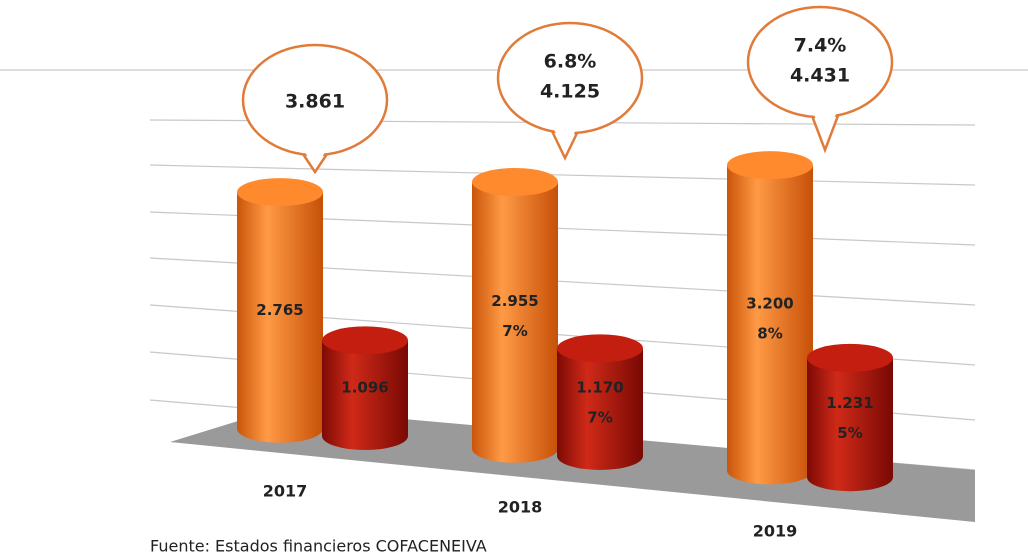  I want to click on x-tick-label: 2019, so click(775, 531).